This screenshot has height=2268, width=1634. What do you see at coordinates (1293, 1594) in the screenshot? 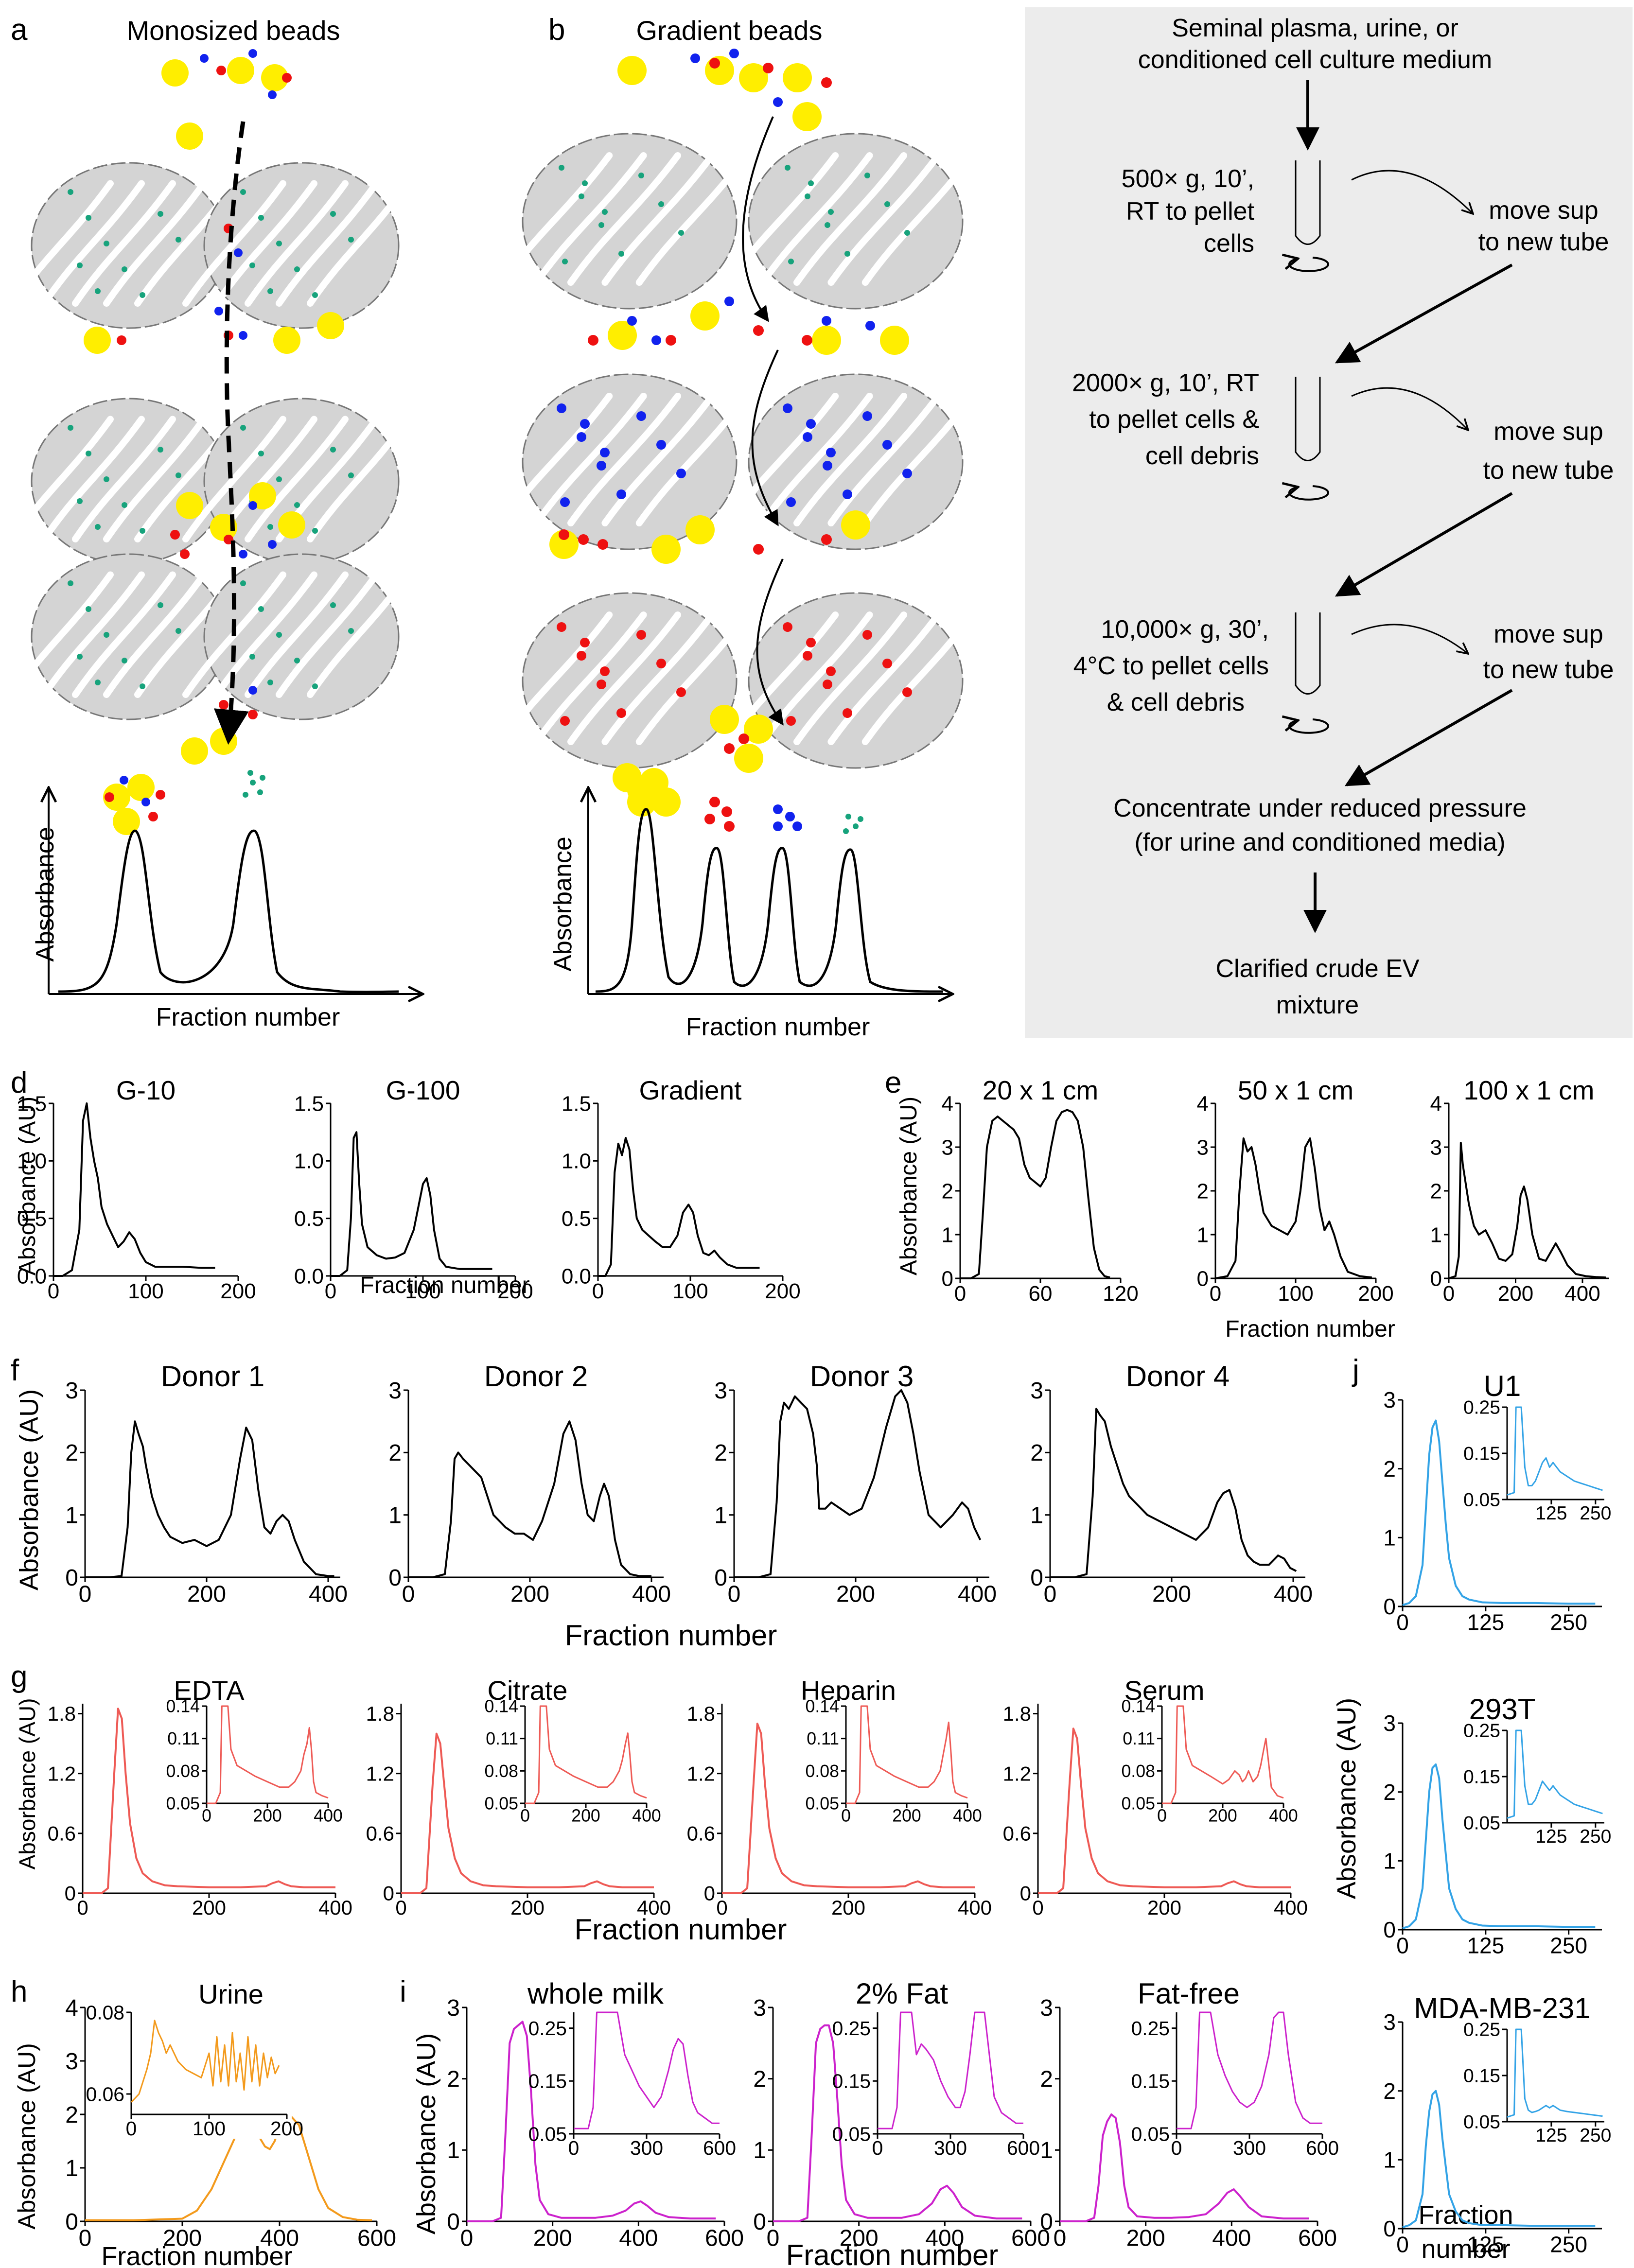
I see `chart-f4-xtick-label: 400` at bounding box center [1293, 1594].